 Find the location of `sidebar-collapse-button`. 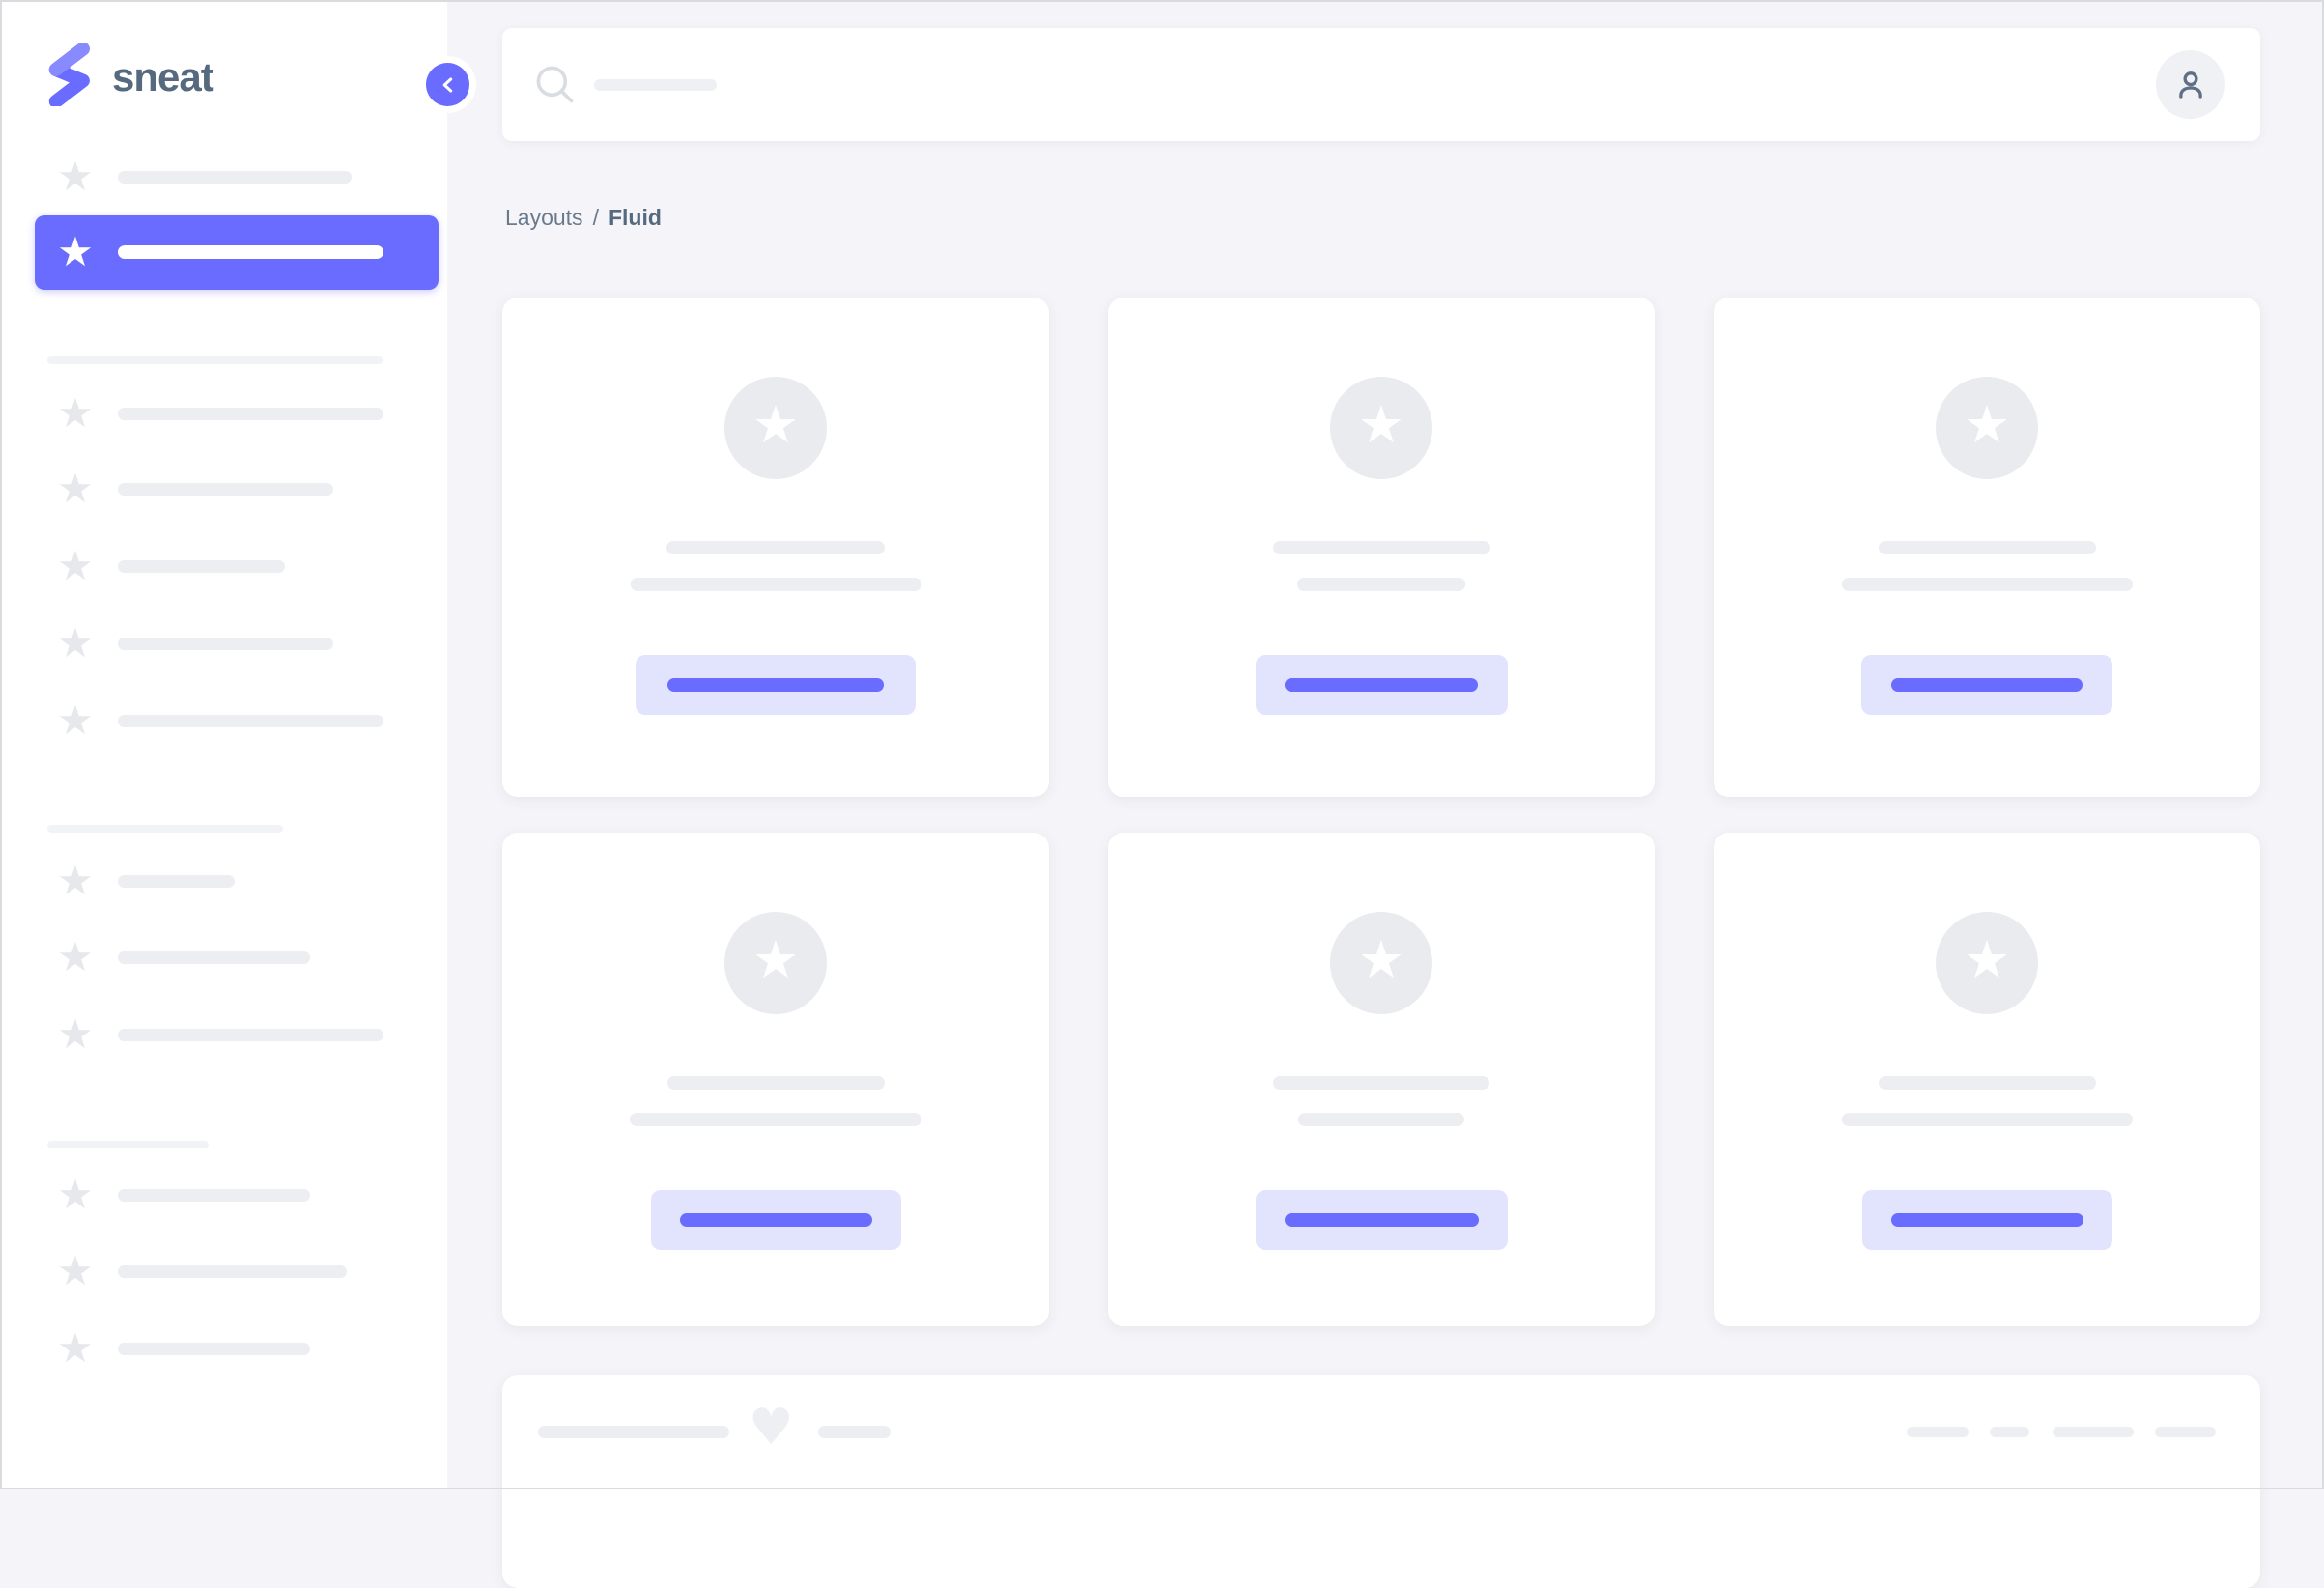

sidebar-collapse-button is located at coordinates (447, 84).